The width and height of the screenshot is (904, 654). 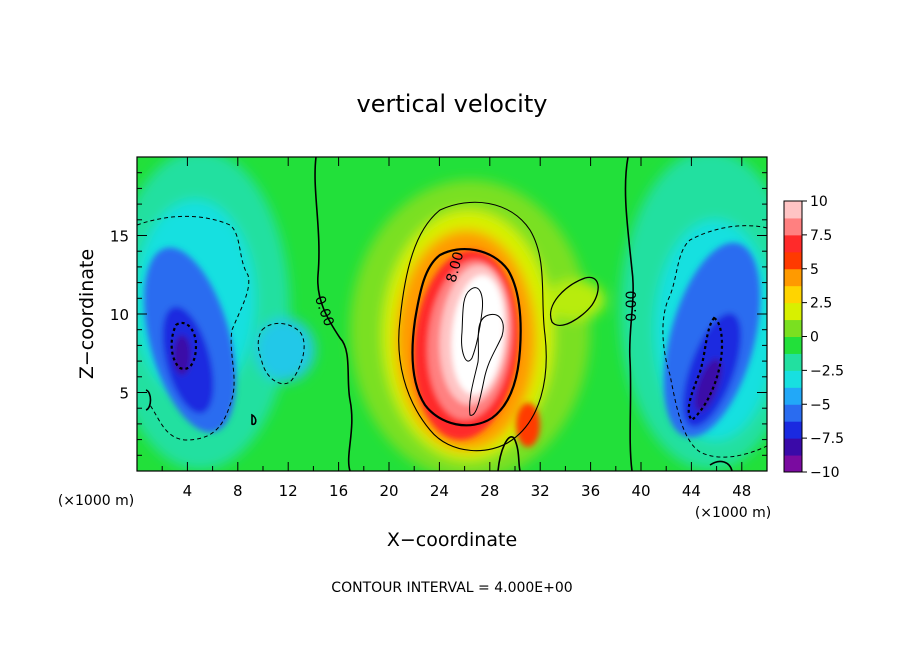 What do you see at coordinates (733, 513) in the screenshot?
I see `x-unit-right: (×1000 m)` at bounding box center [733, 513].